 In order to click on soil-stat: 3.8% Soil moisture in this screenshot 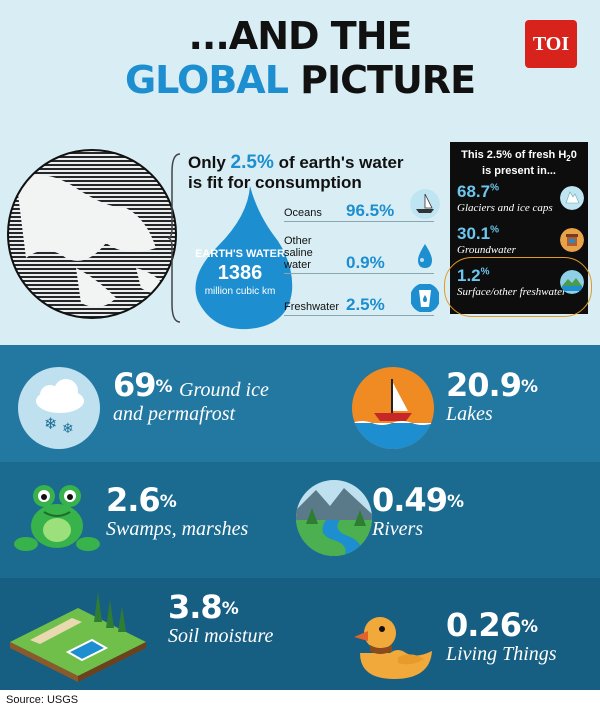, I will do `click(268, 618)`.